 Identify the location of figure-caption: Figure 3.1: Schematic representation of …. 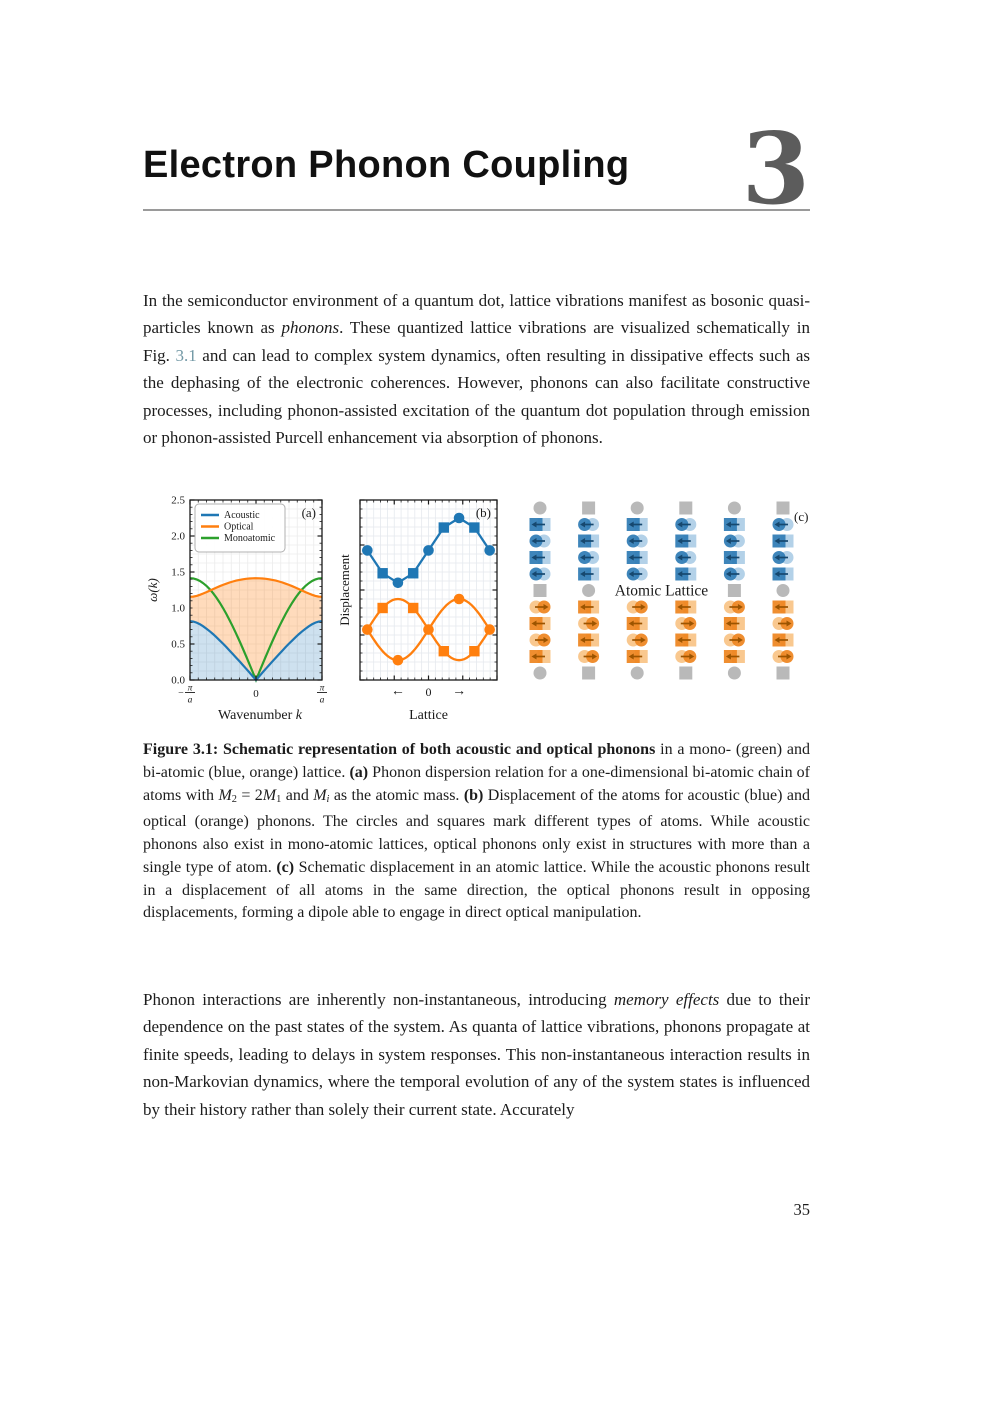
(476, 832).